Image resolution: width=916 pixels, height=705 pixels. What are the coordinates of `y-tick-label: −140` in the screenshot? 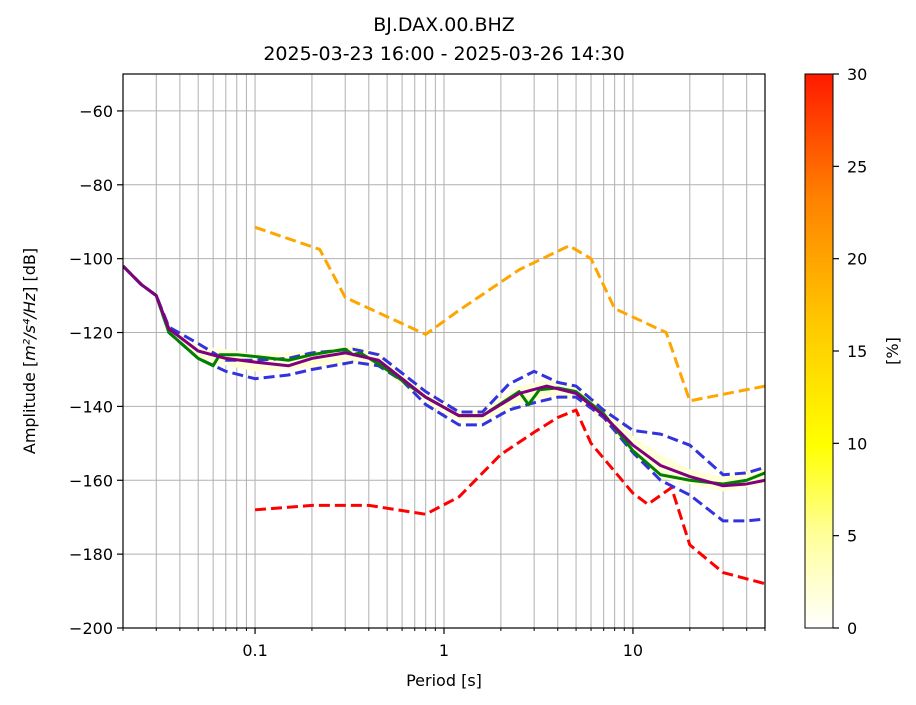 It's located at (91, 406).